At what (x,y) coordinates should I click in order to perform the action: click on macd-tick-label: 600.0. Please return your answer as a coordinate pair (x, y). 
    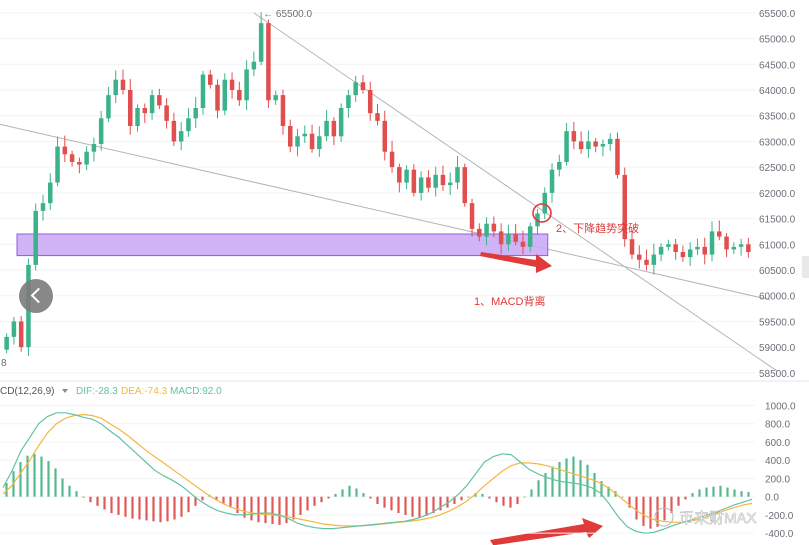
    Looking at the image, I should click on (777, 443).